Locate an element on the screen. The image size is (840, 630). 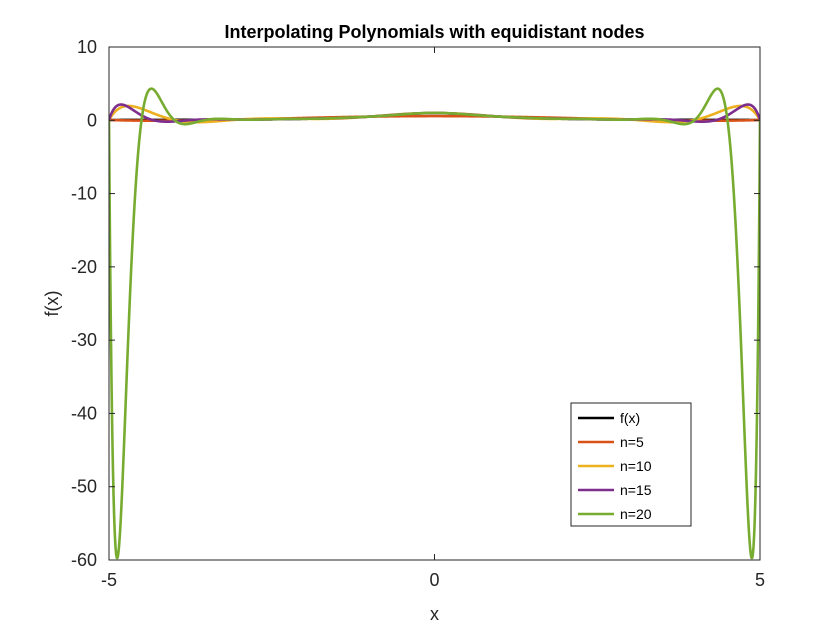
legend-box is located at coordinates (631, 464).